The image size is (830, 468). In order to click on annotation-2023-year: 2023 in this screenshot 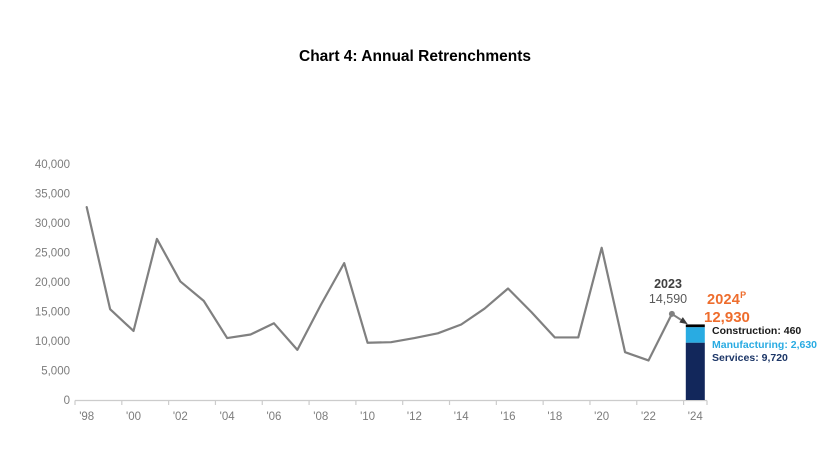, I will do `click(668, 284)`.